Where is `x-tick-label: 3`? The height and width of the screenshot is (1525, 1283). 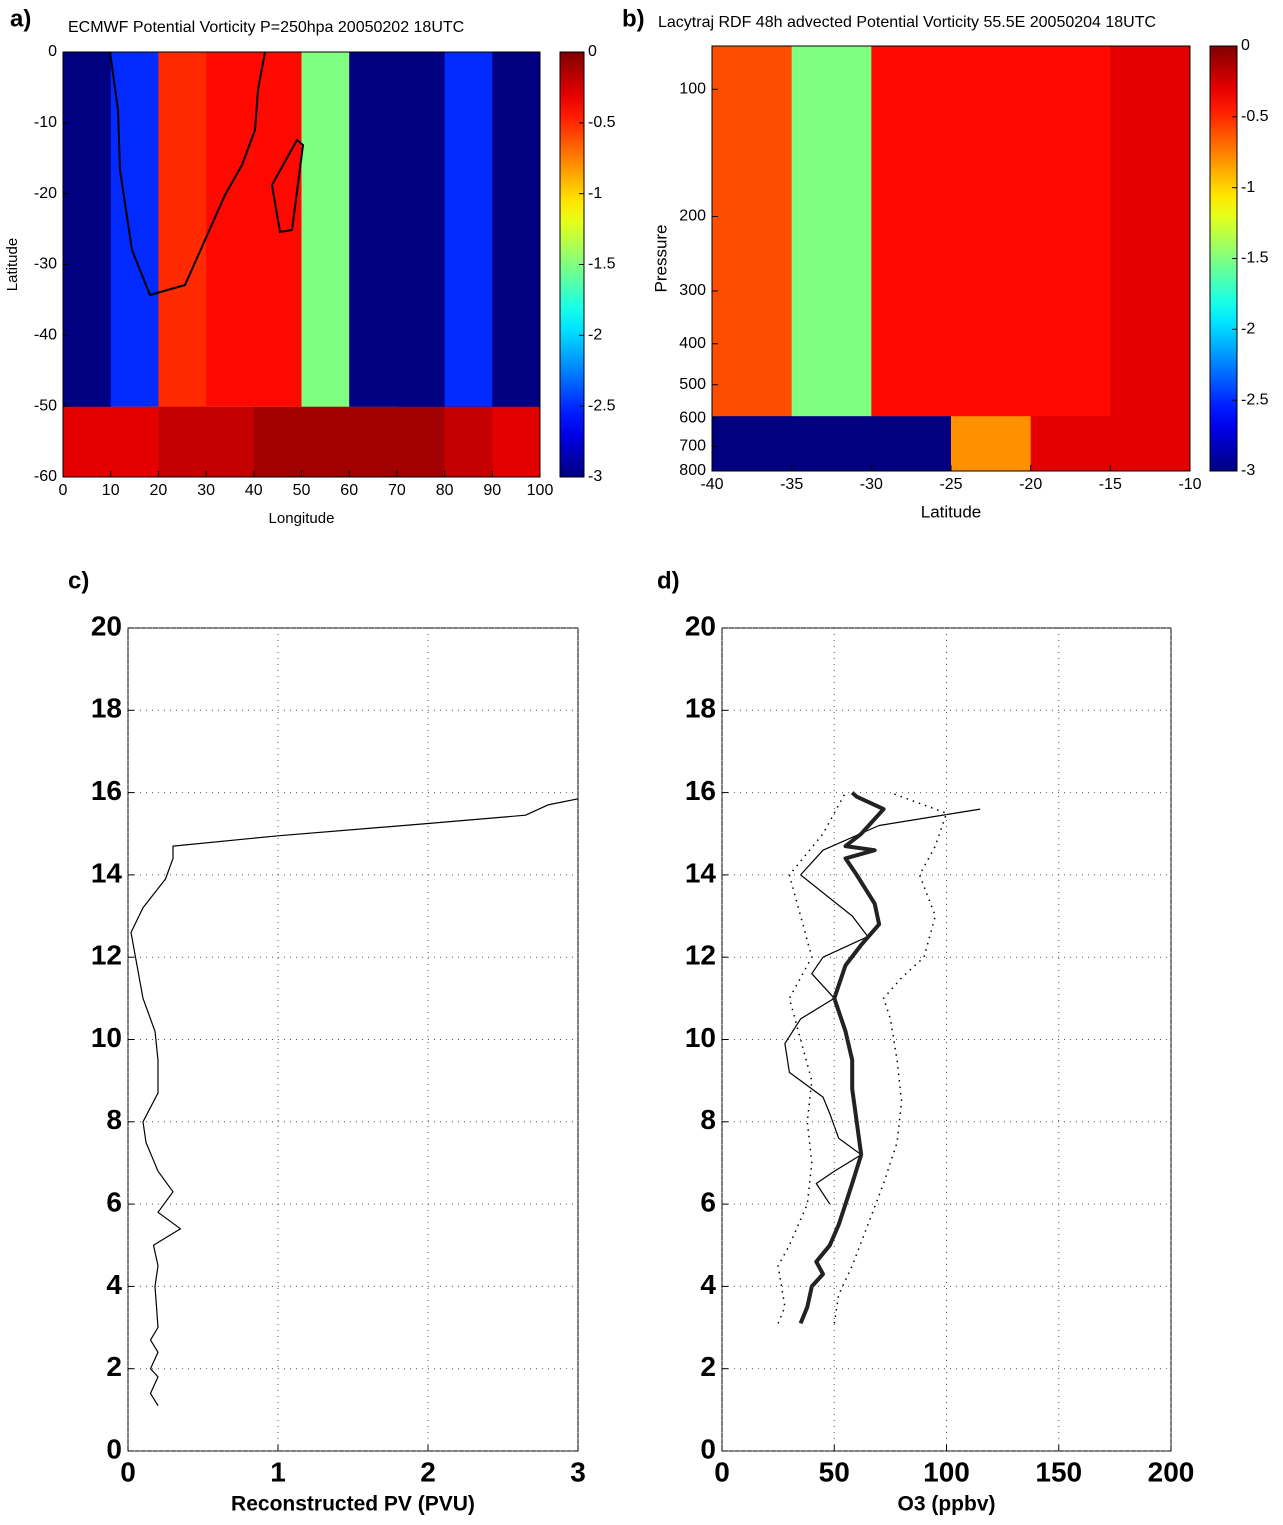
x-tick-label: 3 is located at coordinates (578, 1471).